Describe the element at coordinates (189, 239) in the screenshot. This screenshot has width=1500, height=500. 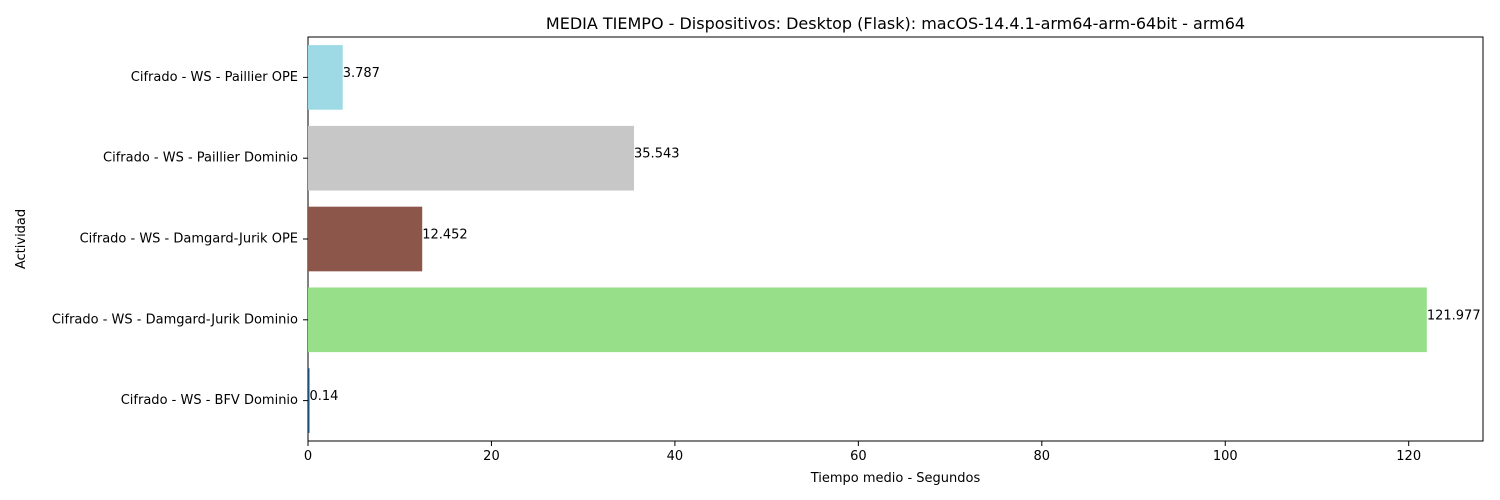
I see `y-tick-label-3: Cifrado - WS - Damgard-Jurik OPE` at that location.